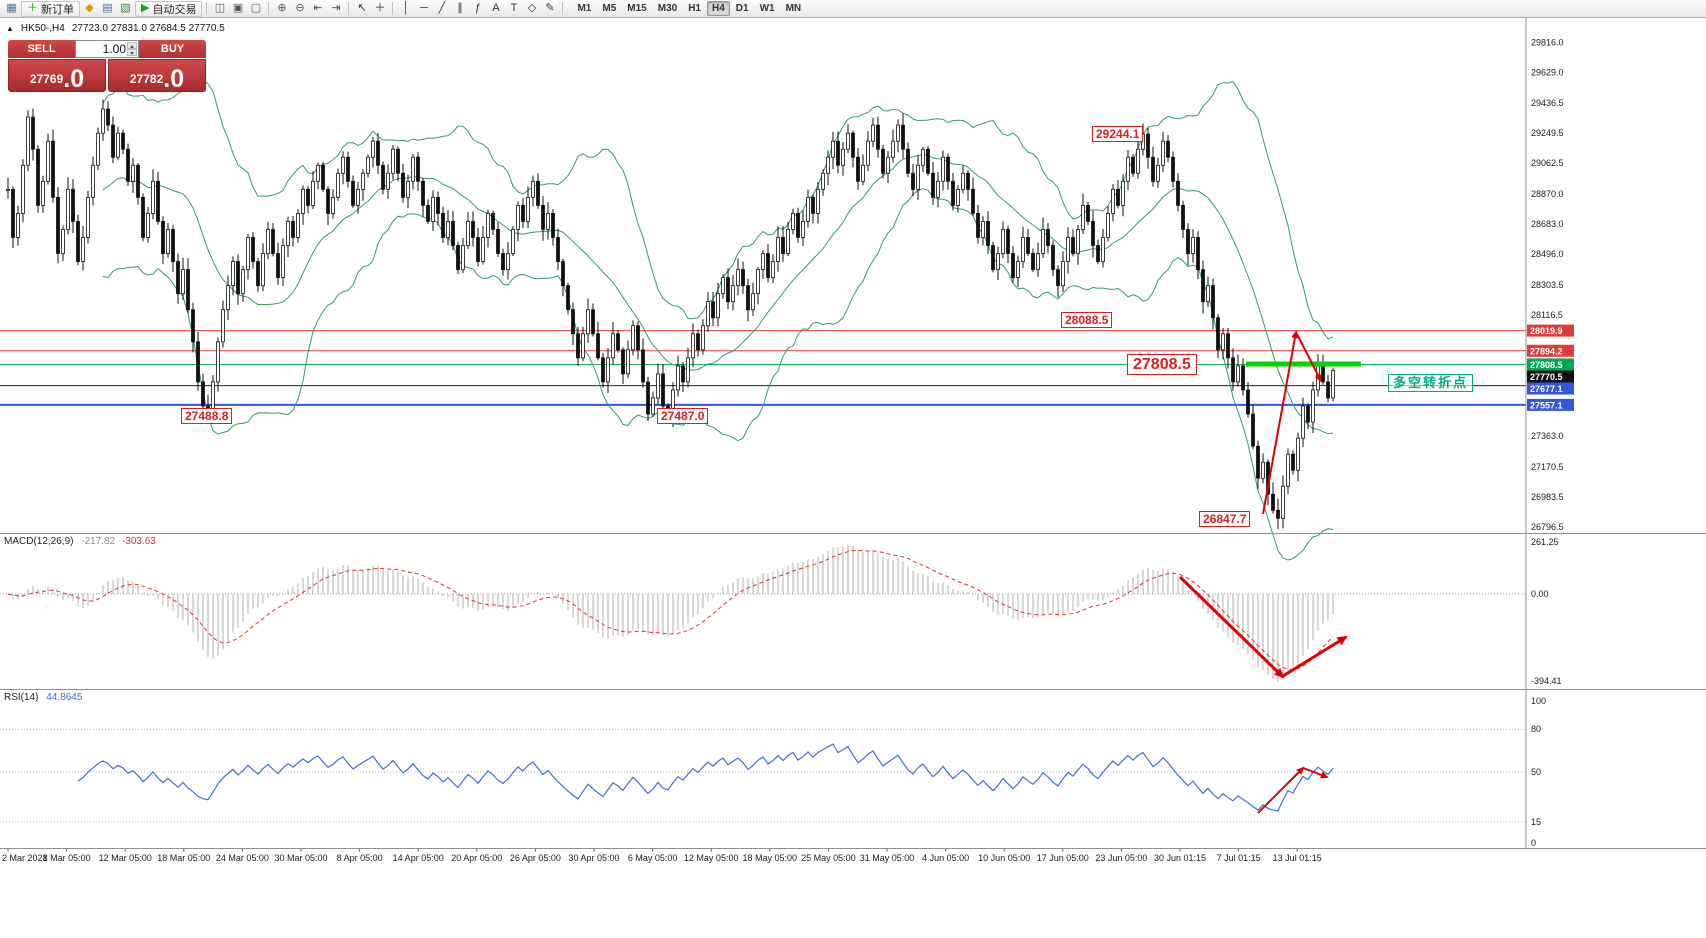  I want to click on data-window-icon: ▤, so click(107, 8).